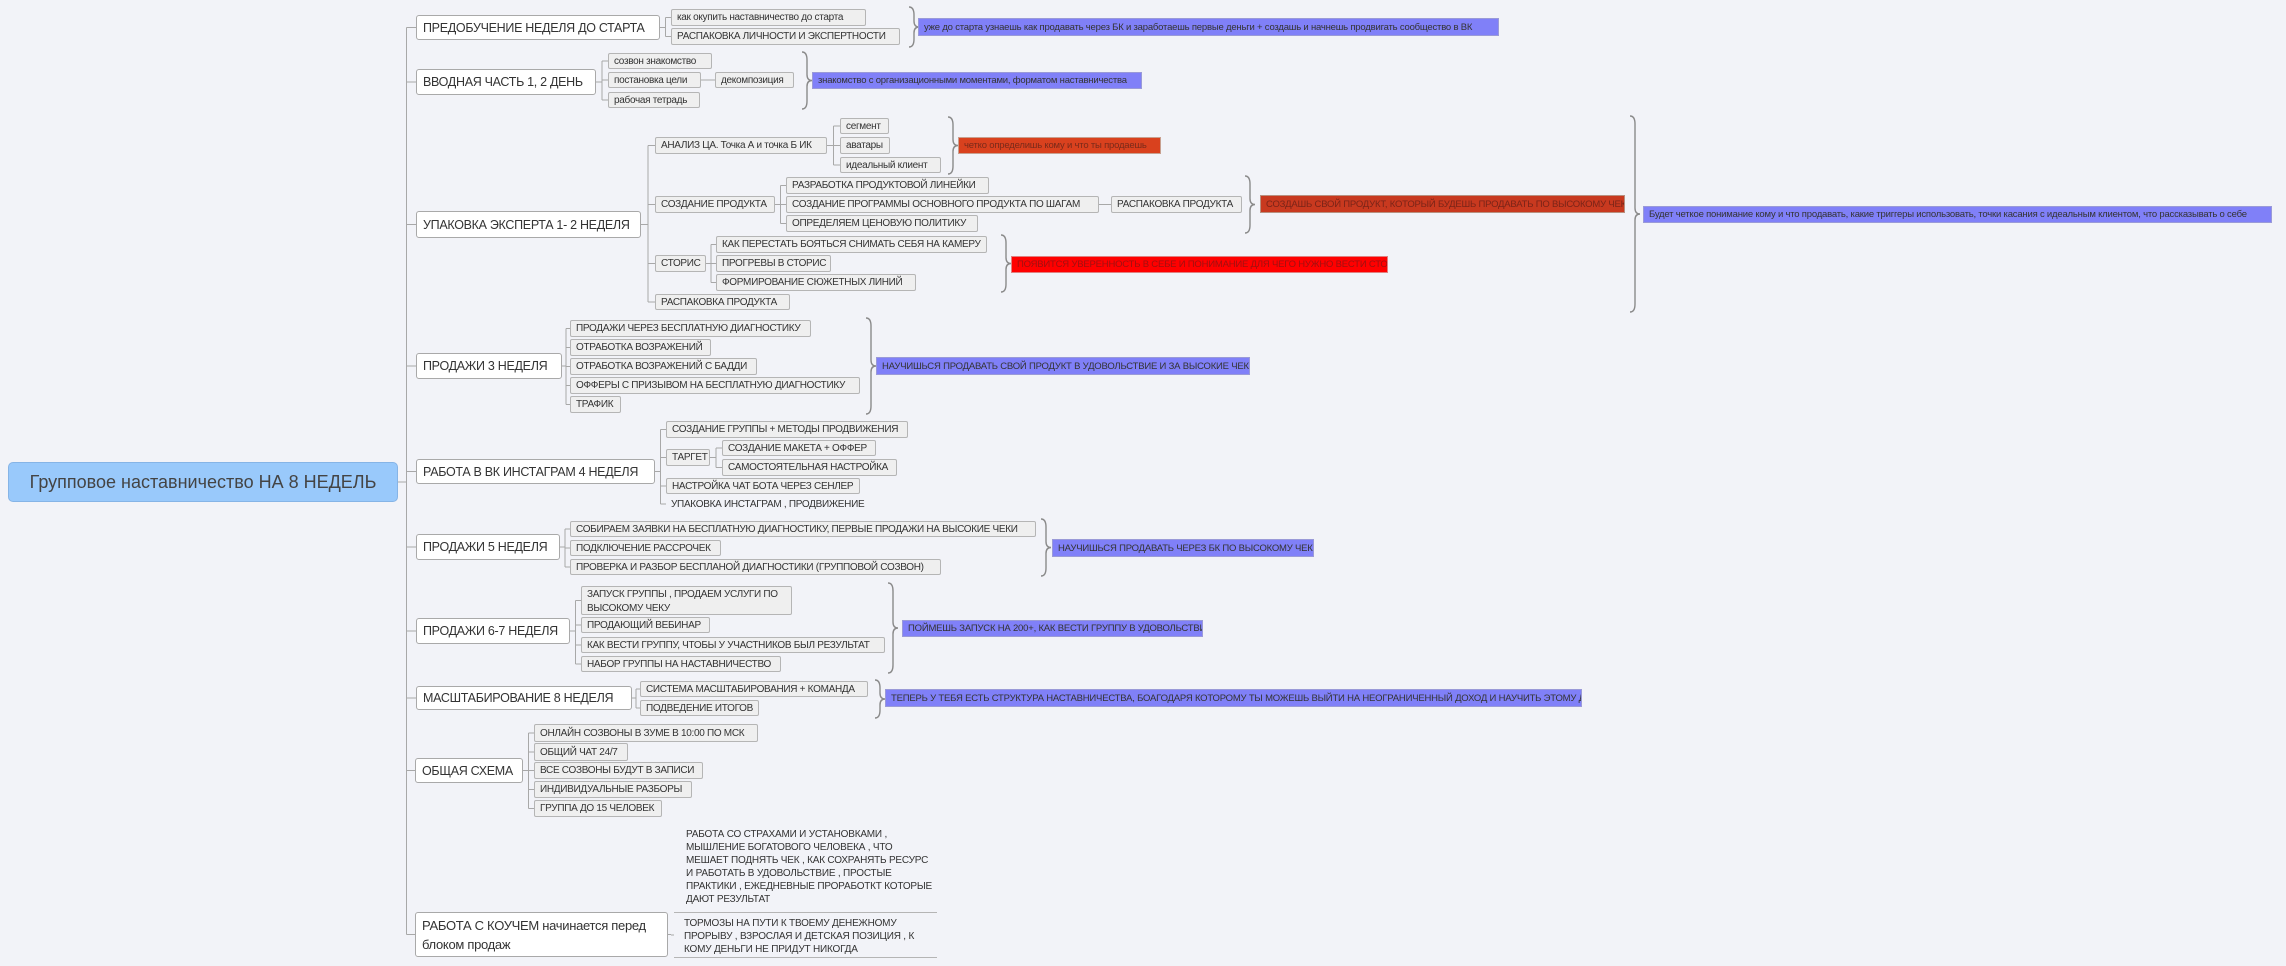  I want to click on subtopic-product-creation: СОЗДАНИЕ ПРОДУКТА, so click(715, 204).